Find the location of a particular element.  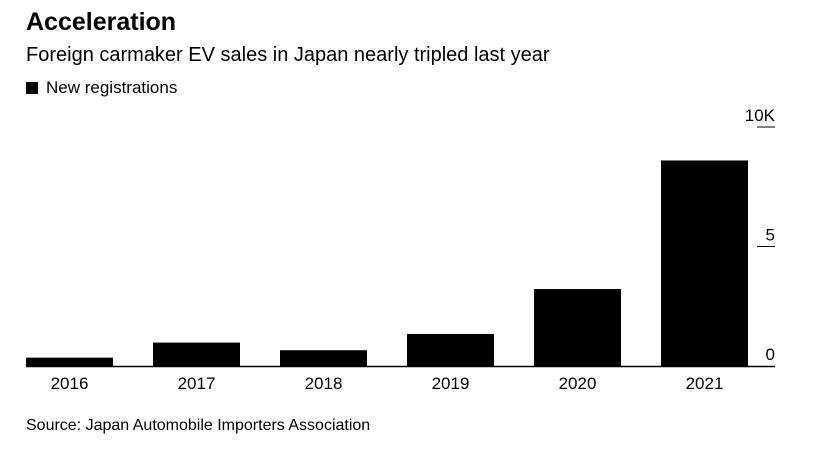

x-tick-label: 2017 is located at coordinates (197, 383).